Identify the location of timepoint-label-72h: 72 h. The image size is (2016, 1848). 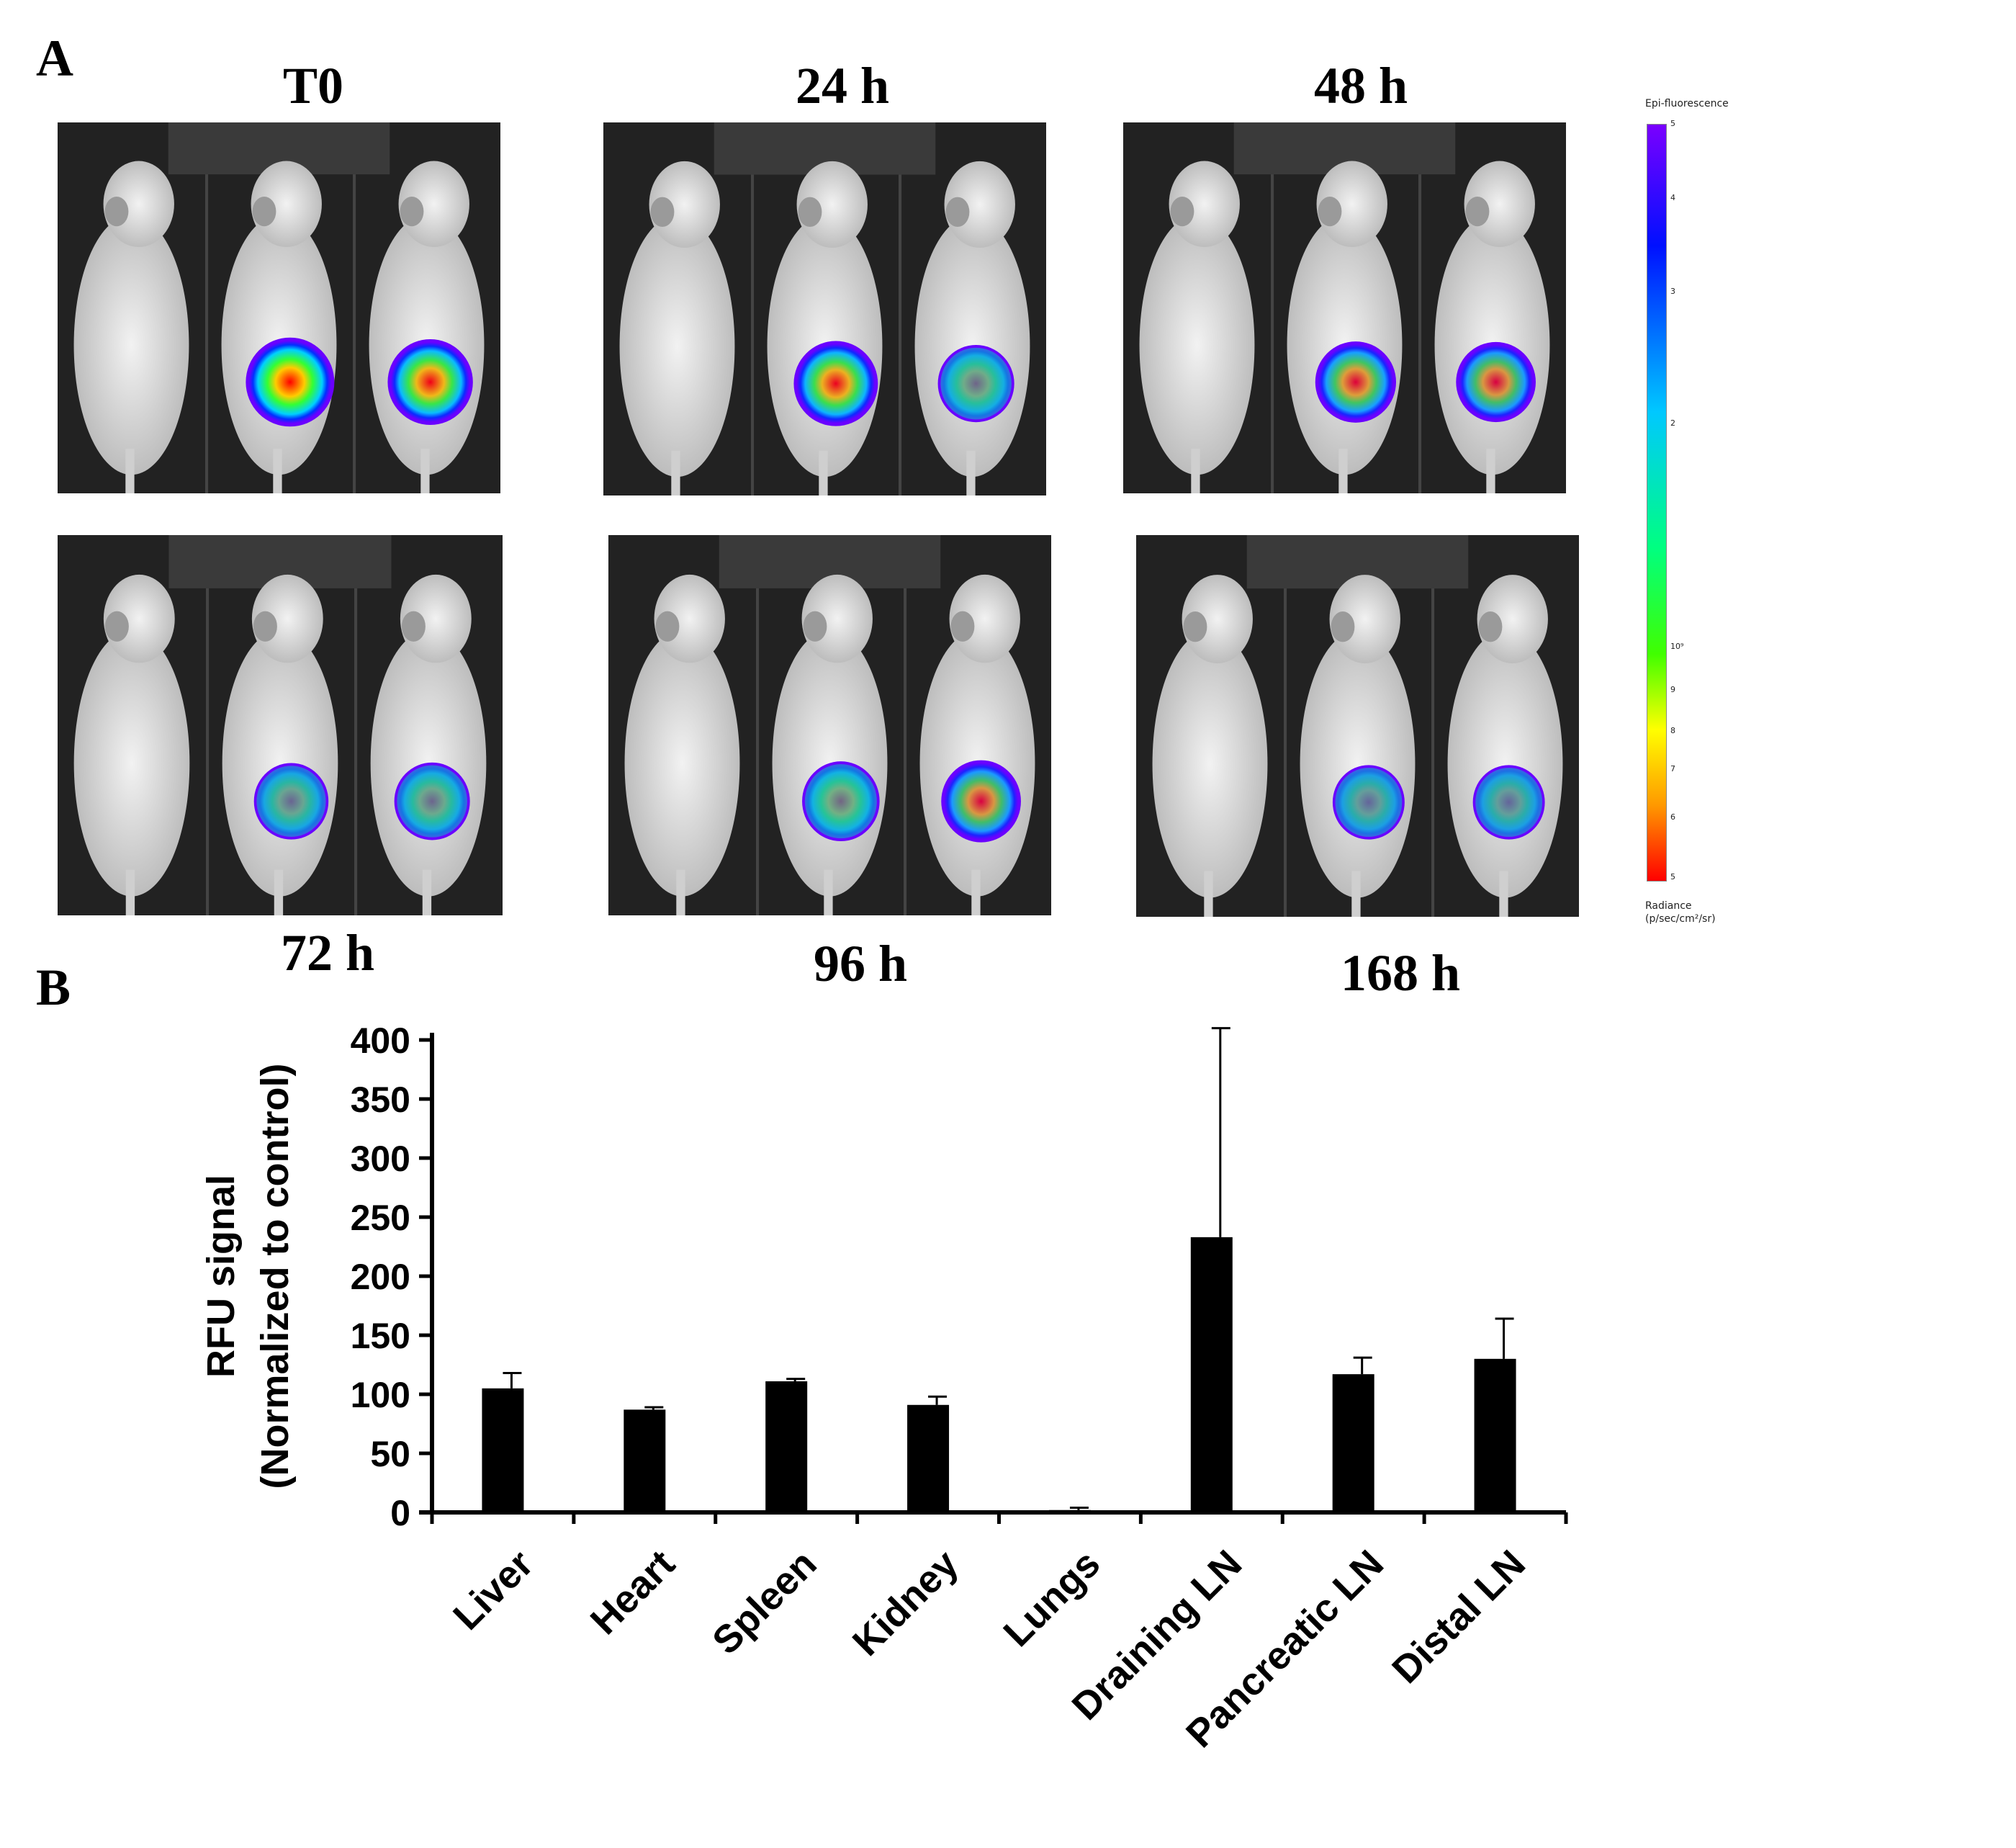
(327, 953).